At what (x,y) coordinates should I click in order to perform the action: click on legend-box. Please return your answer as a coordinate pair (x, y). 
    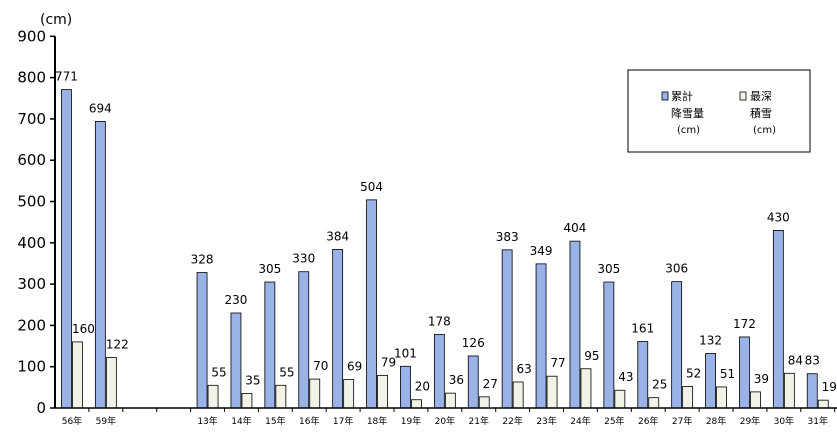
    Looking at the image, I should click on (719, 111).